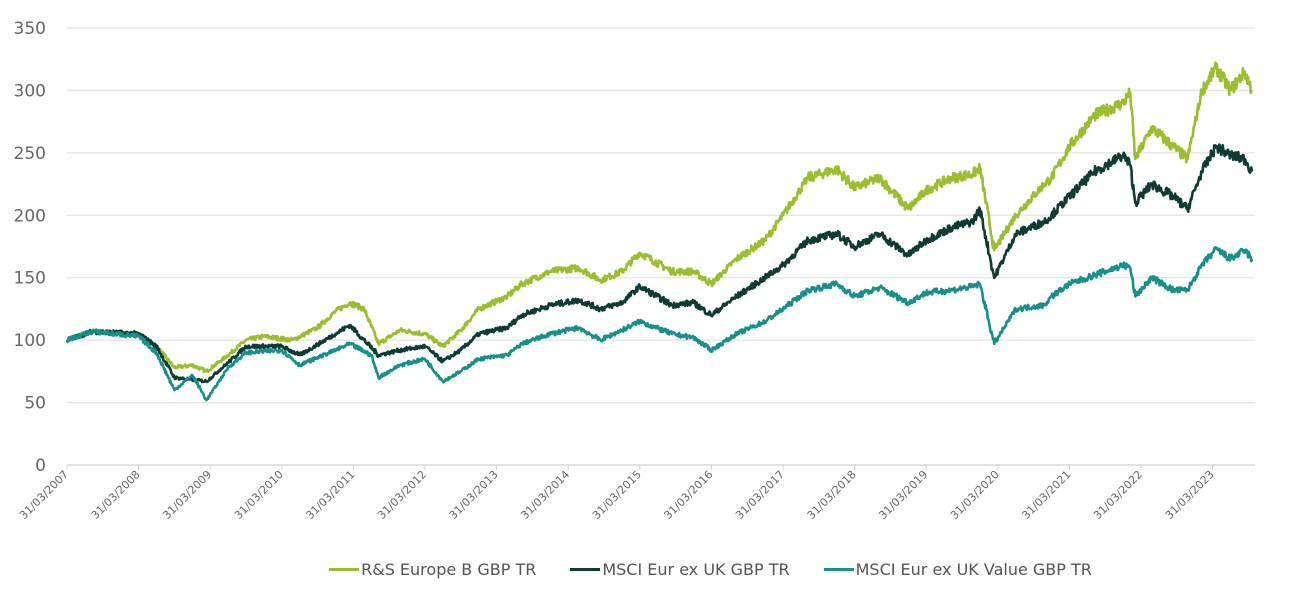  I want to click on x-tick-label: 31/03/2017, so click(760, 495).